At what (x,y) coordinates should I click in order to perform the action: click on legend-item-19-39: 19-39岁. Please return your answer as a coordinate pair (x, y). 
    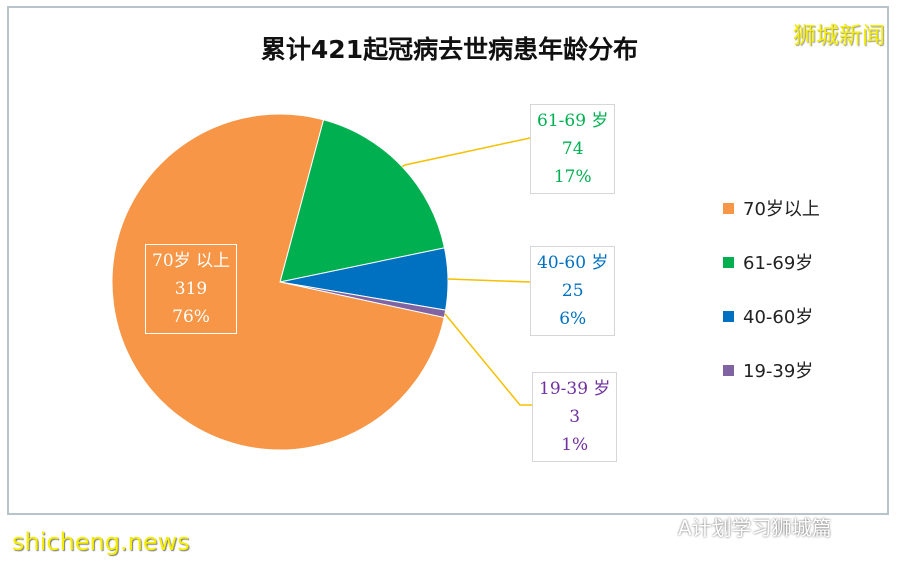
    Looking at the image, I should click on (768, 370).